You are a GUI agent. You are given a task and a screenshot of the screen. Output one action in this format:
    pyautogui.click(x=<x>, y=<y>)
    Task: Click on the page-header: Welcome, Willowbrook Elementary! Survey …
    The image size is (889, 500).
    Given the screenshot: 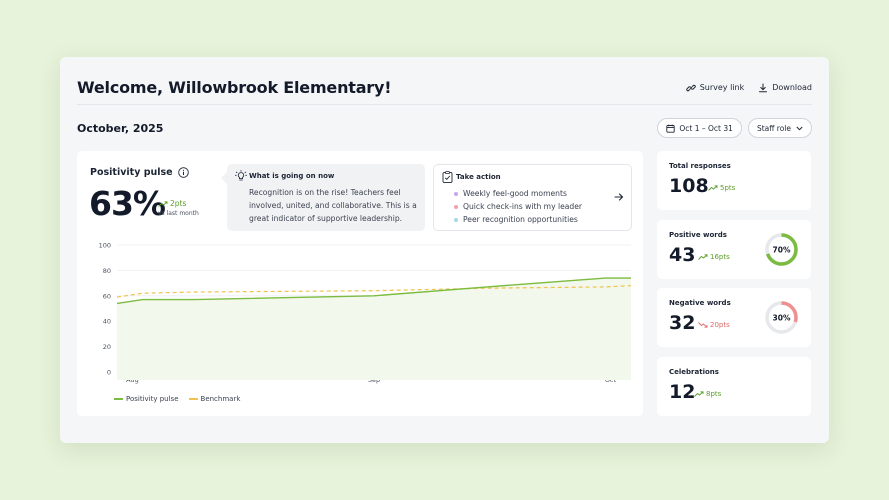 What is the action you would take?
    pyautogui.click(x=444, y=88)
    